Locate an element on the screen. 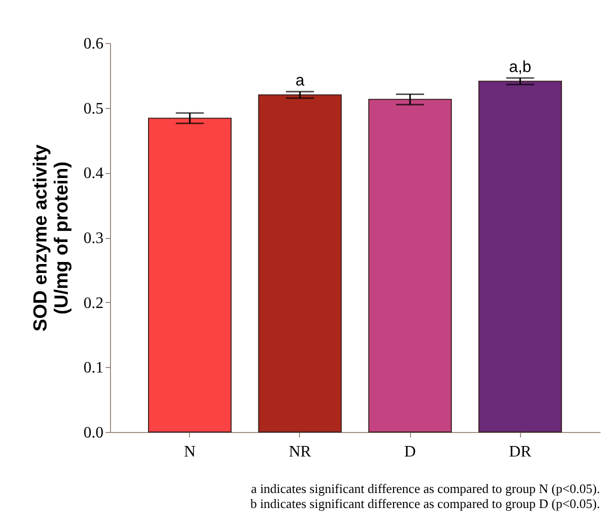  text: b indicates significant difference as compared to group D (p<0.05). is located at coordinates (425, 503).